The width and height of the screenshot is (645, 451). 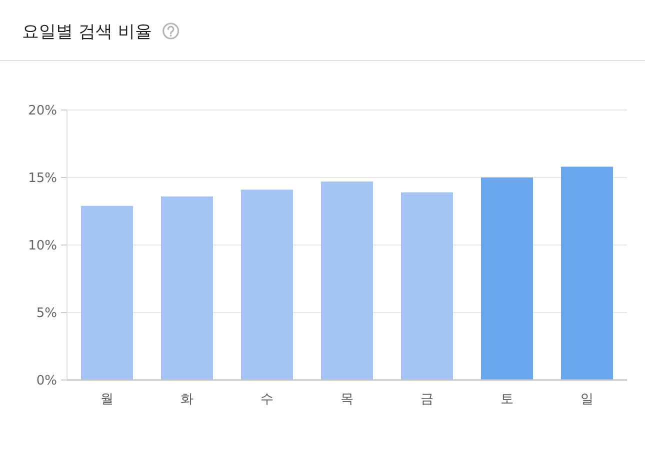 What do you see at coordinates (347, 399) in the screenshot?
I see `x-tick-label: 목` at bounding box center [347, 399].